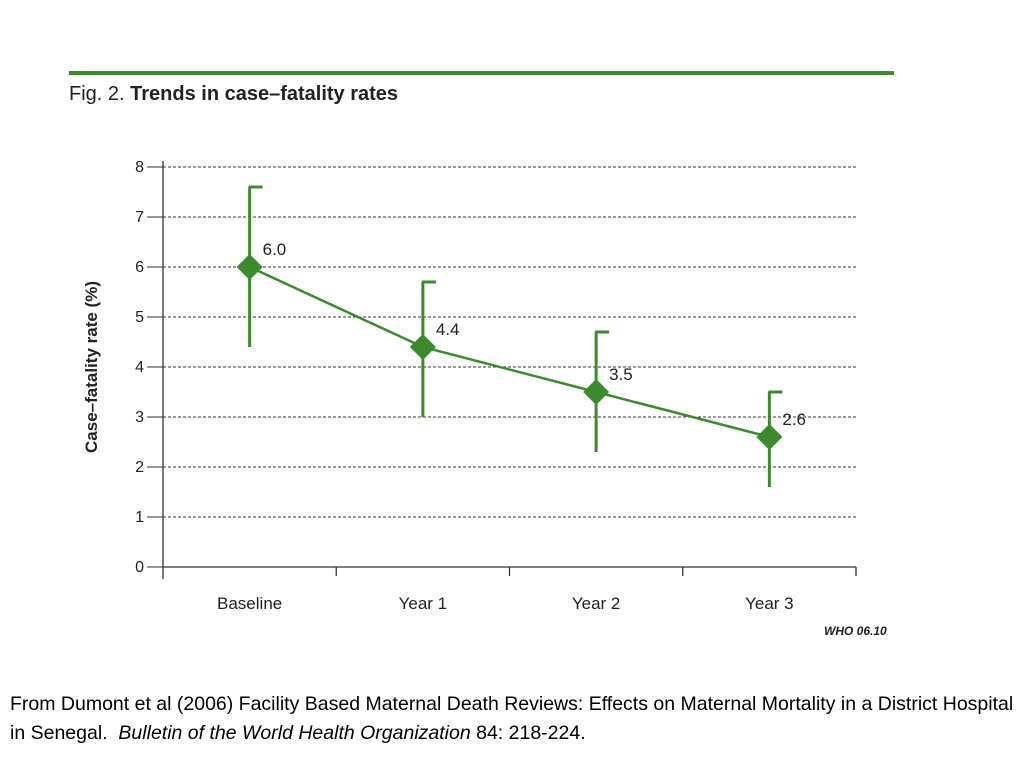 The height and width of the screenshot is (768, 1024). Describe the element at coordinates (794, 419) in the screenshot. I see `data-label: 2.6` at that location.